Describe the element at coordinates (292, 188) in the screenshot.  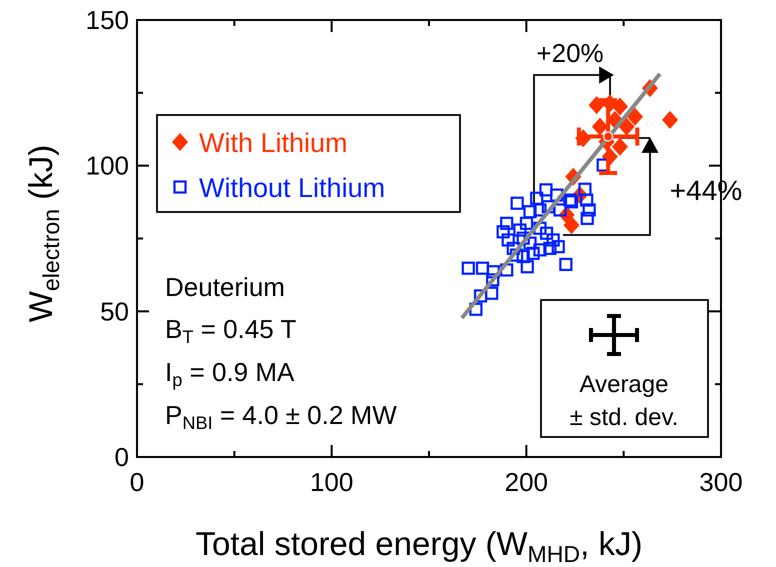
I see `legend-label: Without Lithium` at that location.